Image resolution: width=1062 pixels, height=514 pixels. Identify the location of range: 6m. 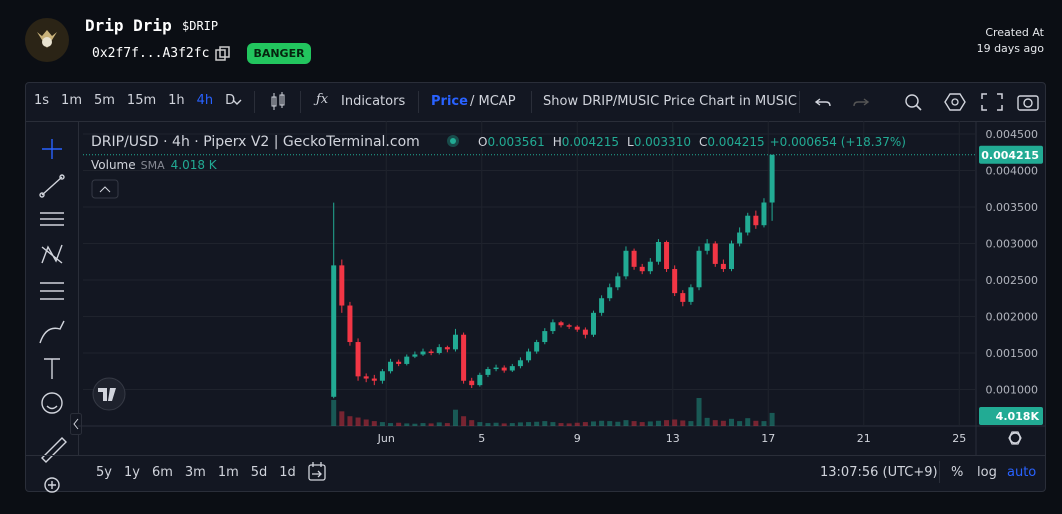
(162, 472).